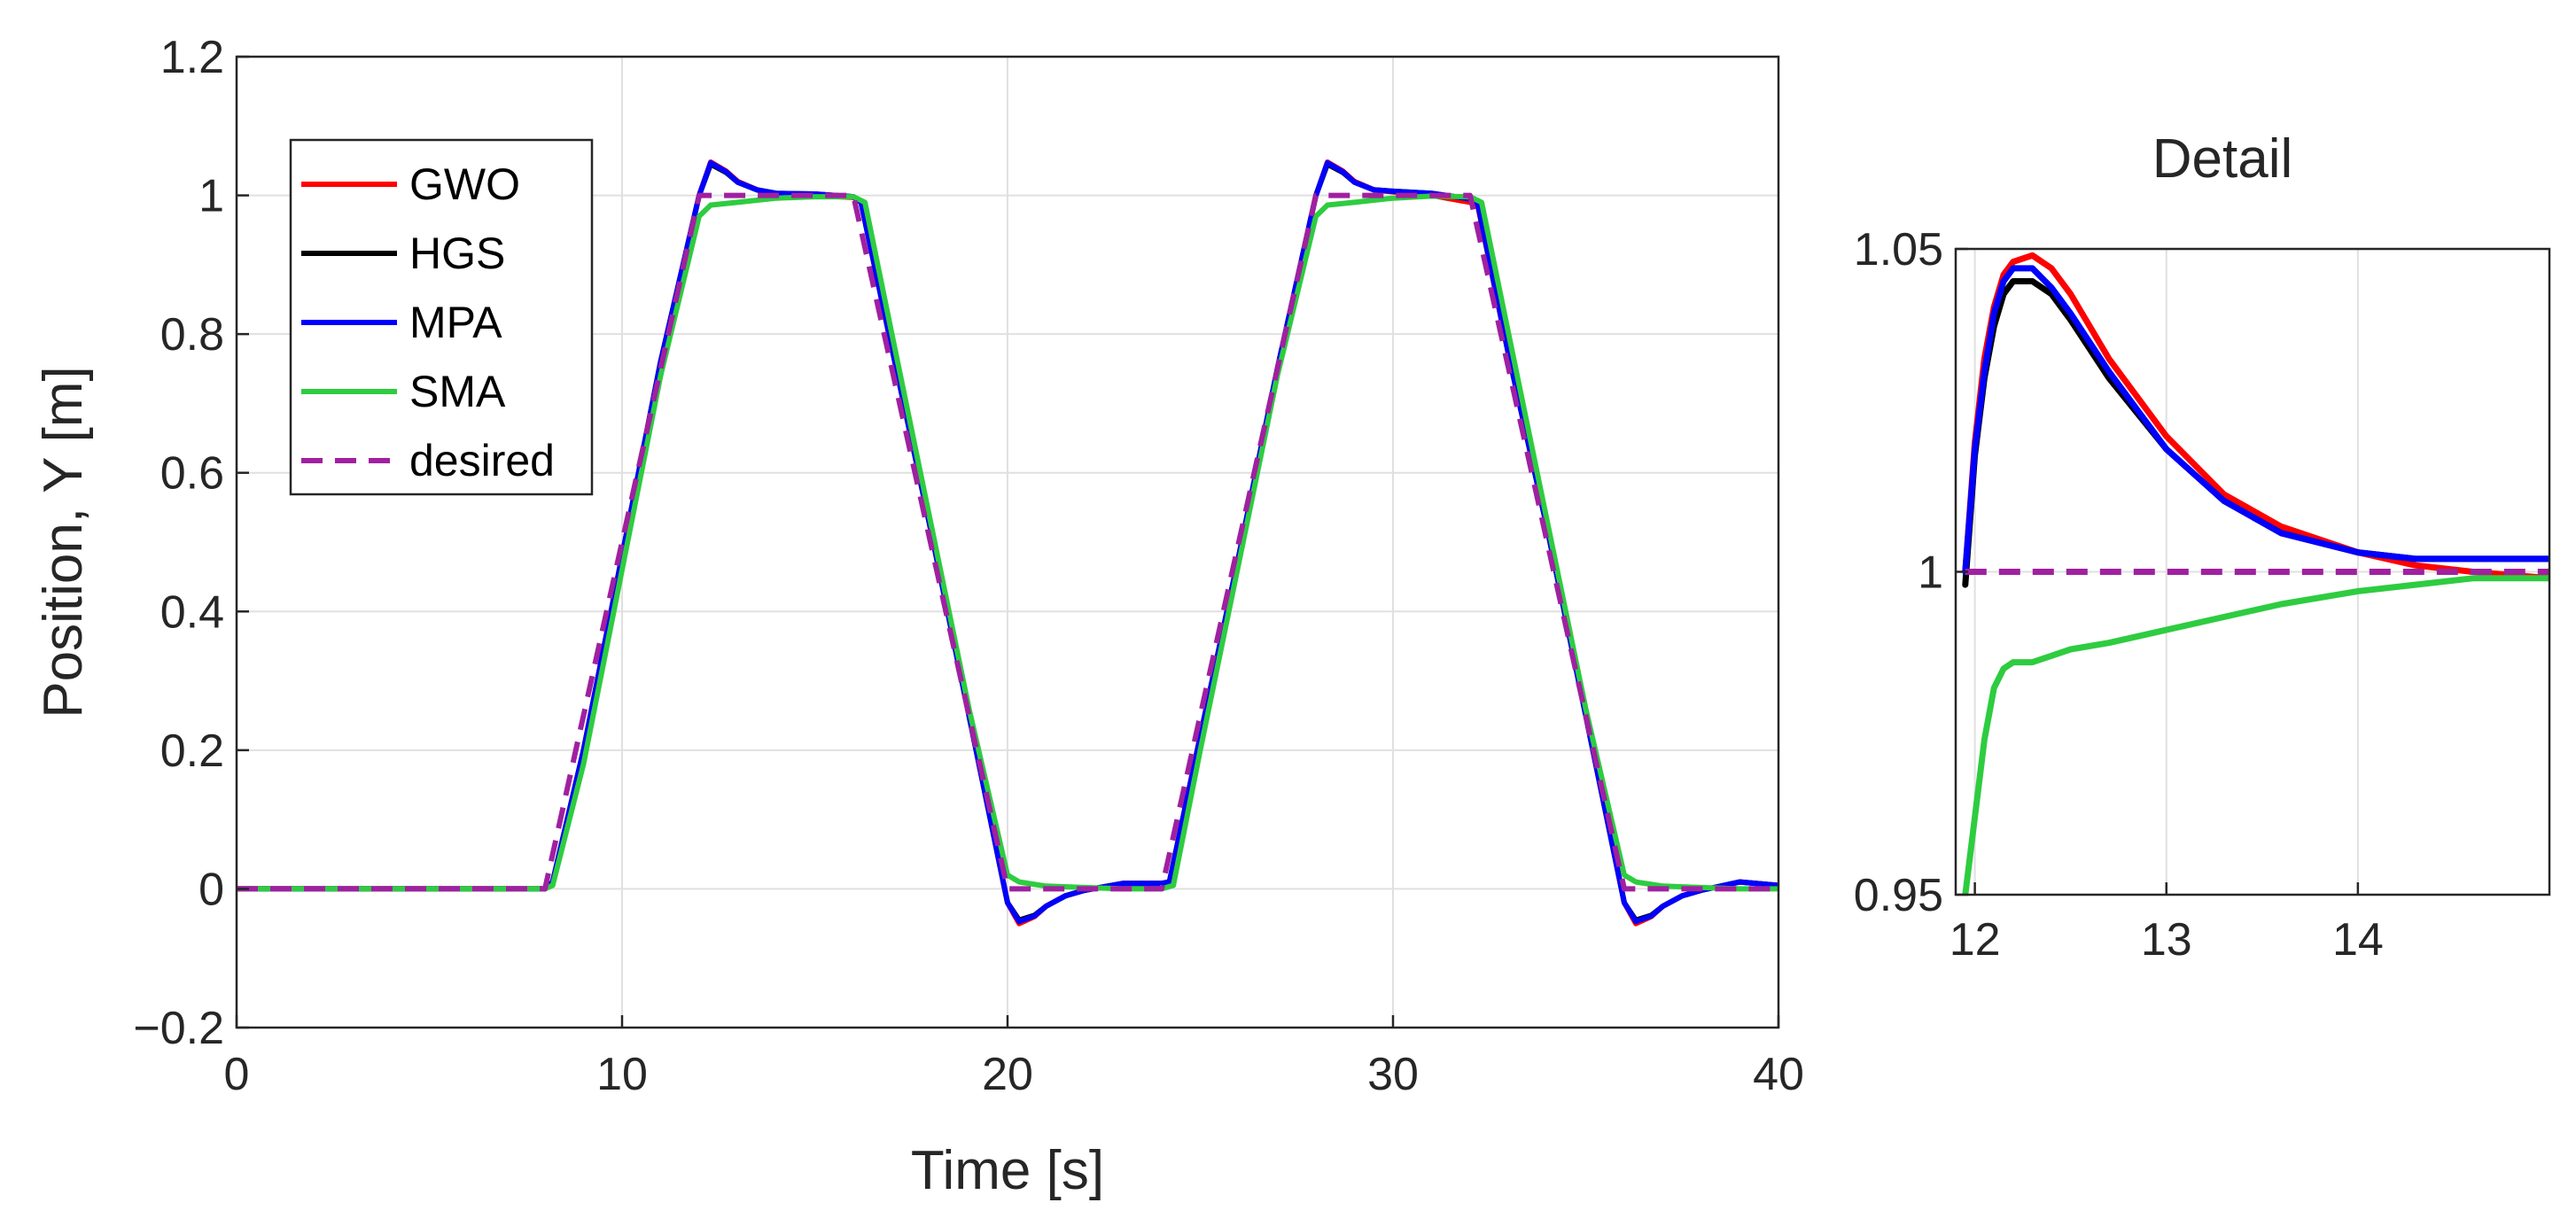 The width and height of the screenshot is (2576, 1226). Describe the element at coordinates (237, 1074) in the screenshot. I see `main-x-tick-label: 0` at that location.